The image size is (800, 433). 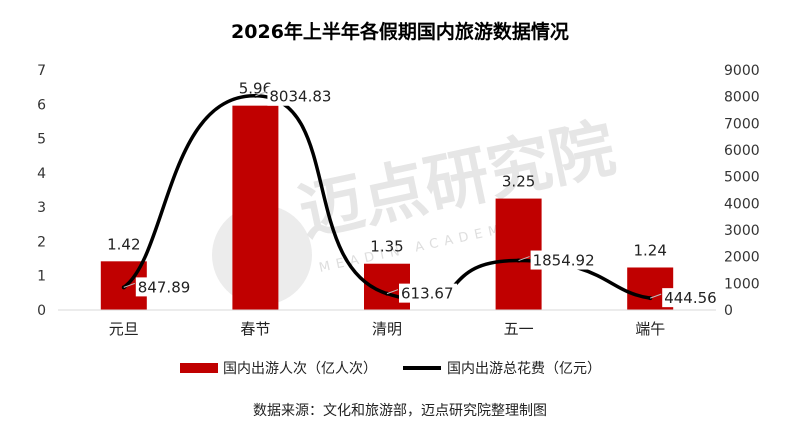 What do you see at coordinates (400, 411) in the screenshot?
I see `source-note: 数据来源：文化和旅游部，迈点研究院整理制图` at bounding box center [400, 411].